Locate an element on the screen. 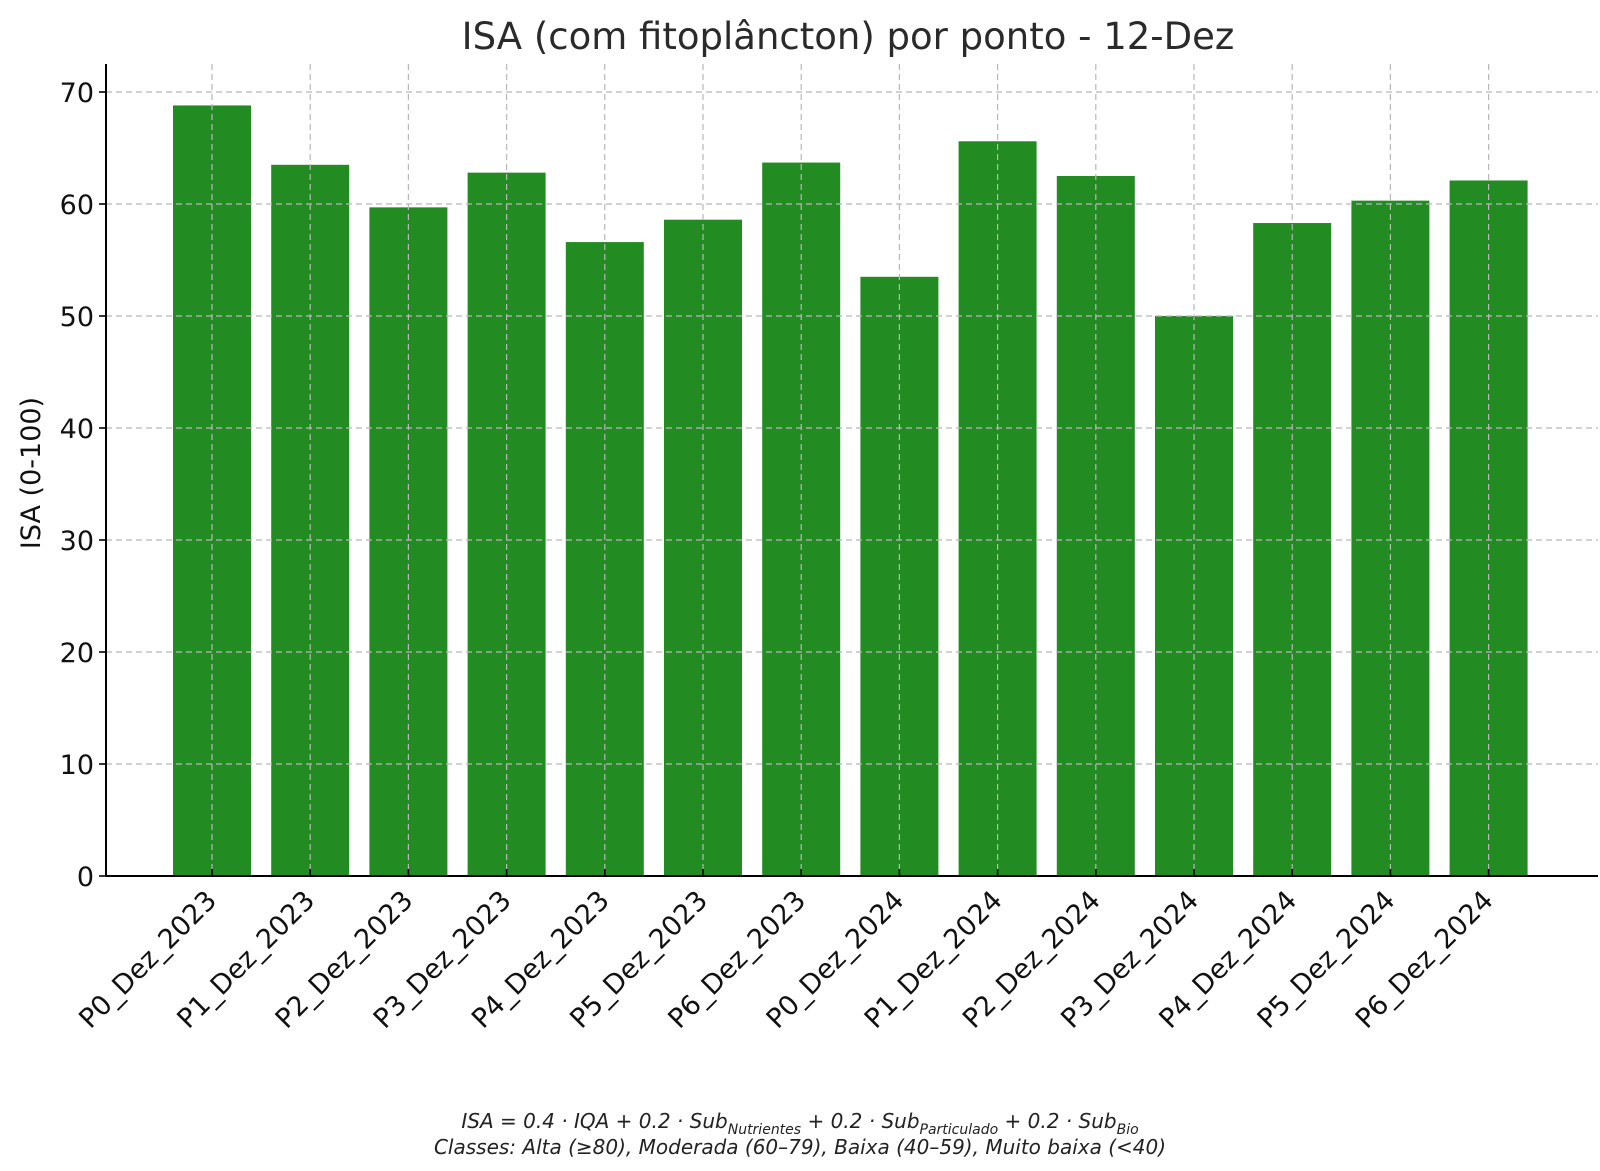 The image size is (1600, 1171). formula-sub-nutrientes: Nutrientes is located at coordinates (764, 1130).